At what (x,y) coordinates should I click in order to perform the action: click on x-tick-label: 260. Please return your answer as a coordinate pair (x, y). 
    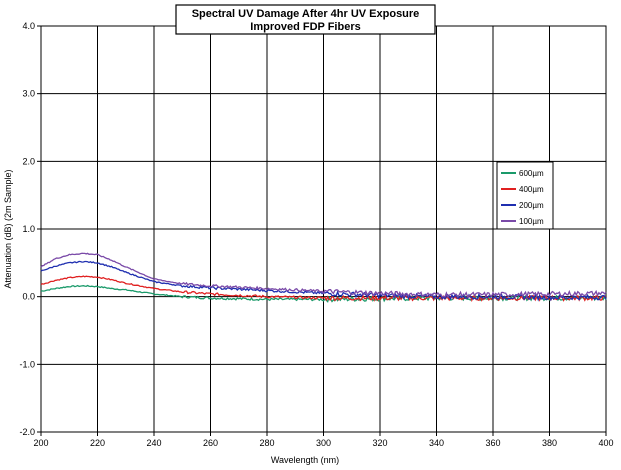
    Looking at the image, I should click on (210, 443).